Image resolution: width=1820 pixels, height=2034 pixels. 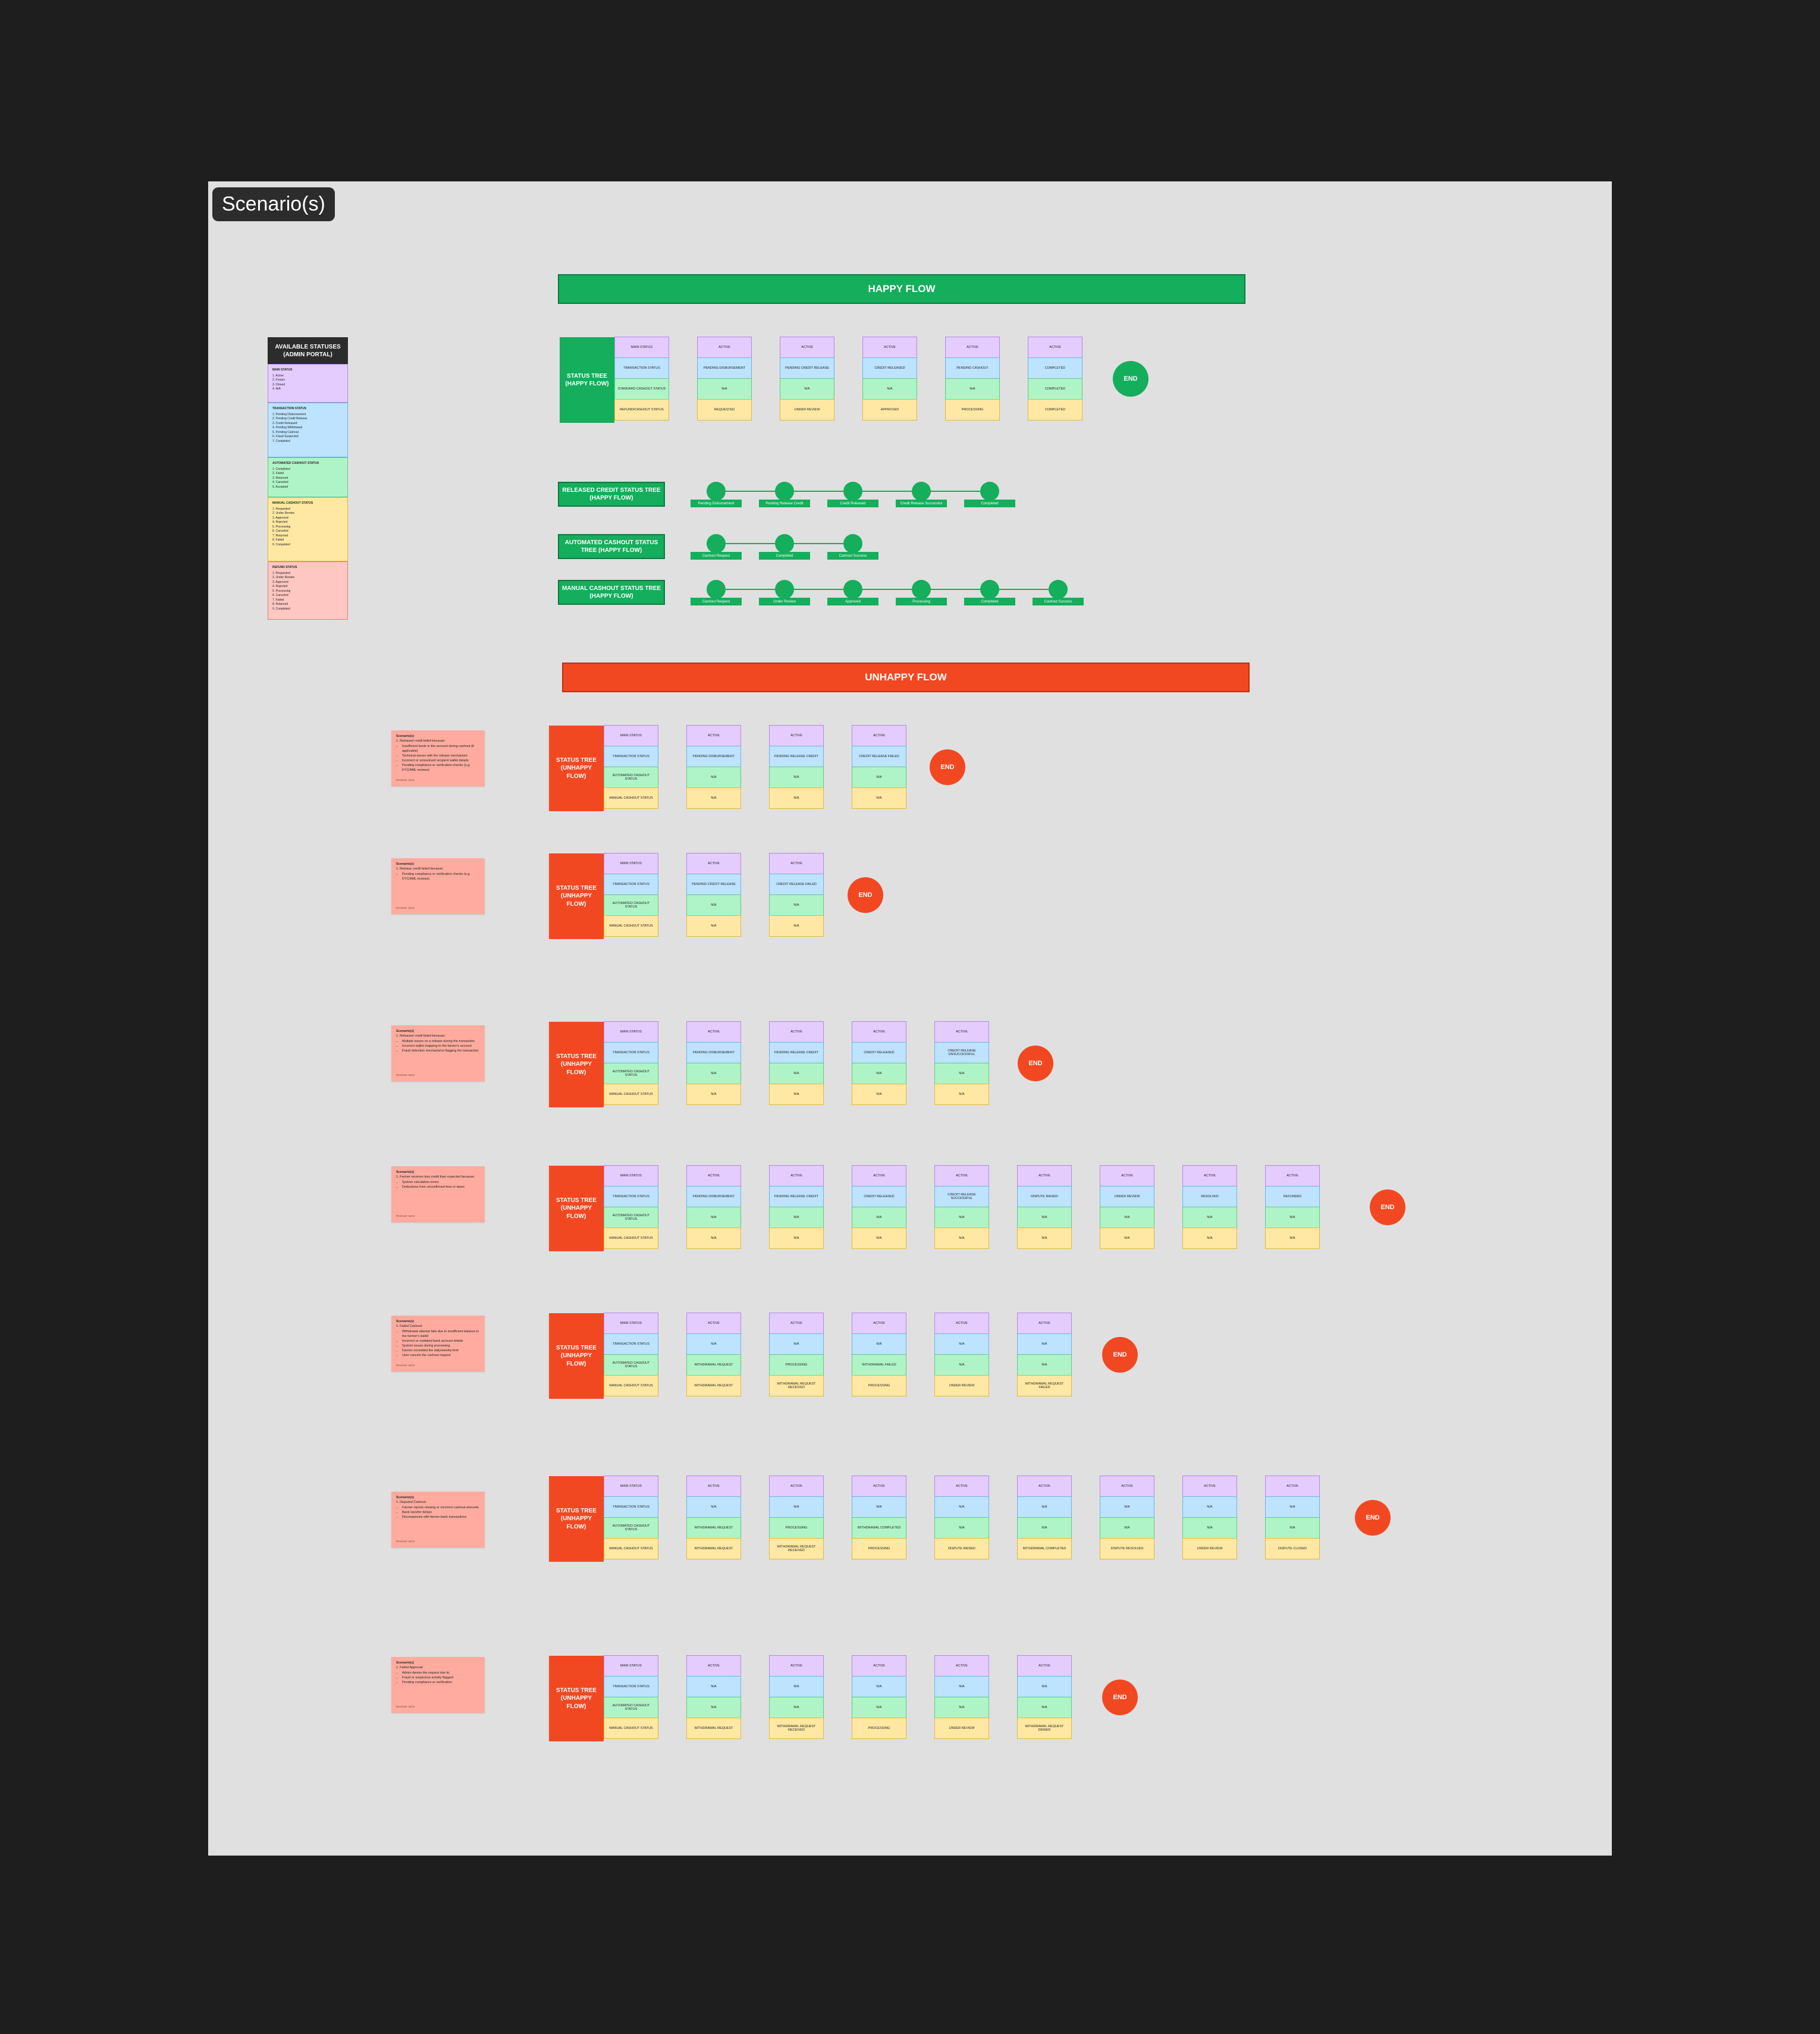 What do you see at coordinates (961, 1207) in the screenshot?
I see `status-card: ACTIVE CREDIT RELEASE SUCCESSFUL N/A N/A` at bounding box center [961, 1207].